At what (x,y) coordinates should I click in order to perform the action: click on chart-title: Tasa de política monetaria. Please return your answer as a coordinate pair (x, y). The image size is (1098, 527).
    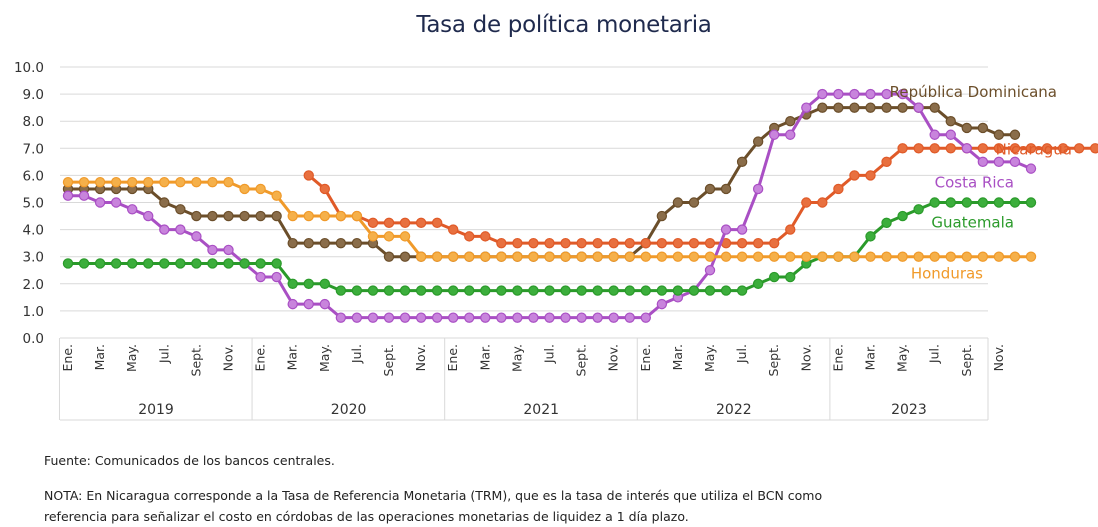
    Looking at the image, I should click on (564, 25).